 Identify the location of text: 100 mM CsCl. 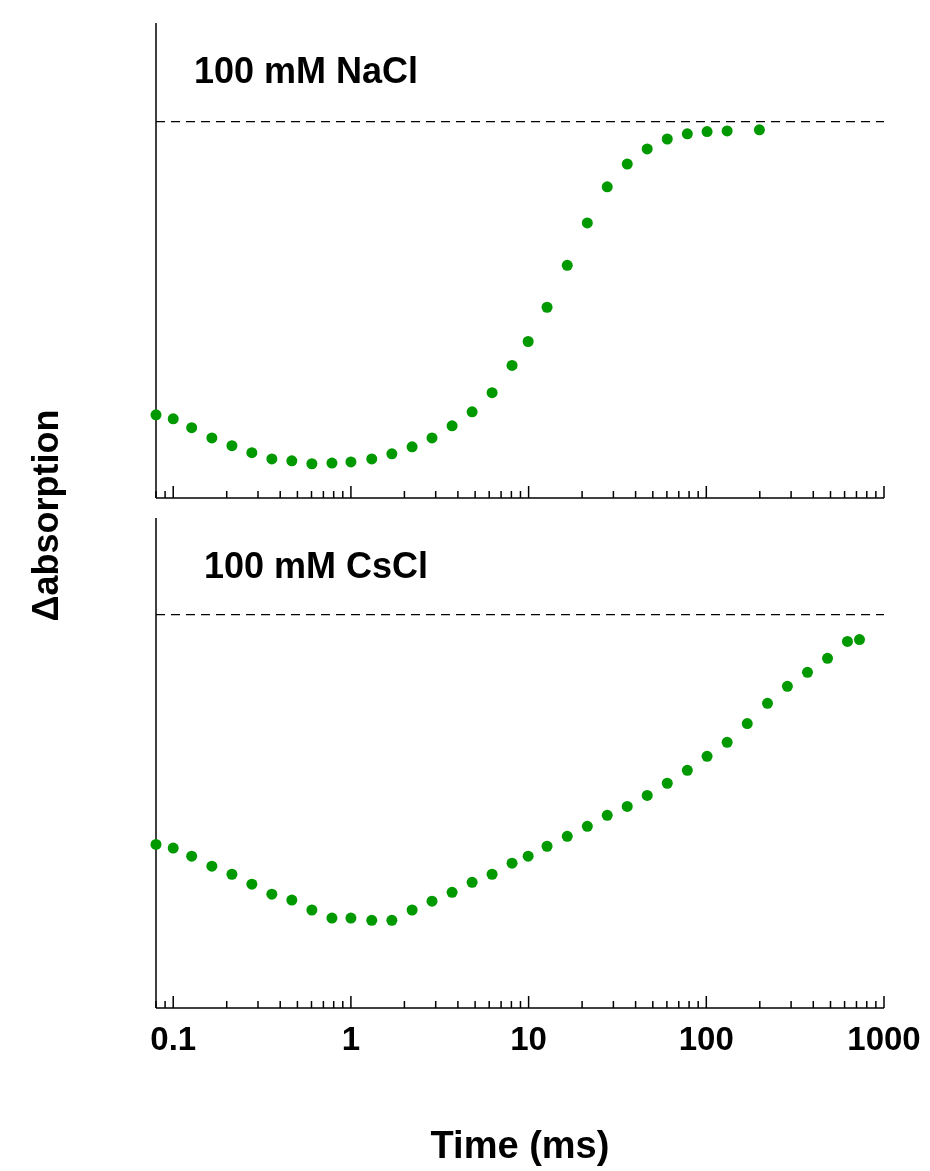
(316, 565).